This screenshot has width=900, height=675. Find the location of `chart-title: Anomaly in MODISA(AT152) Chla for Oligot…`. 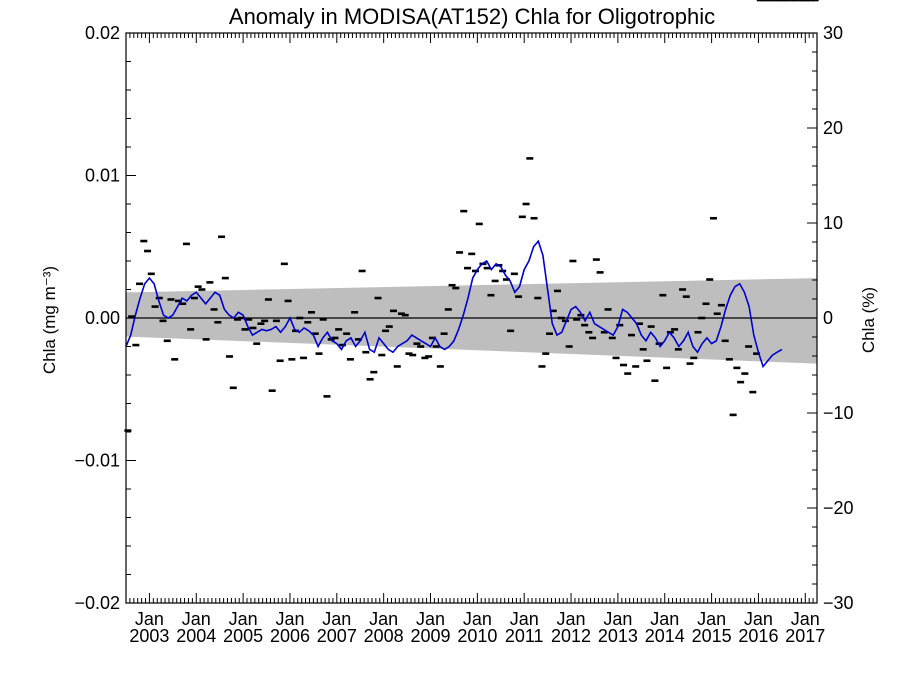

chart-title: Anomaly in MODISA(AT152) Chla for Oligot… is located at coordinates (472, 16).